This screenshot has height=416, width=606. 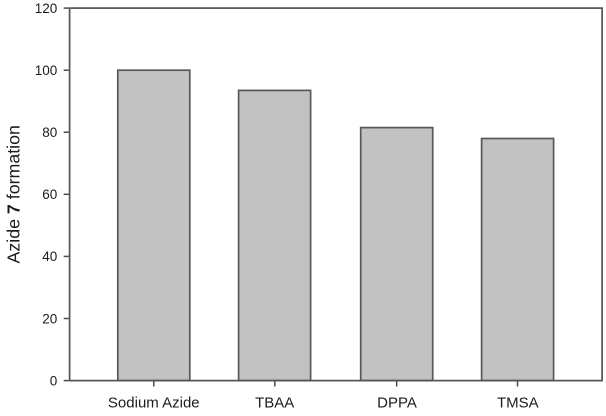 I want to click on svg-text: TMSA, so click(x=518, y=402).